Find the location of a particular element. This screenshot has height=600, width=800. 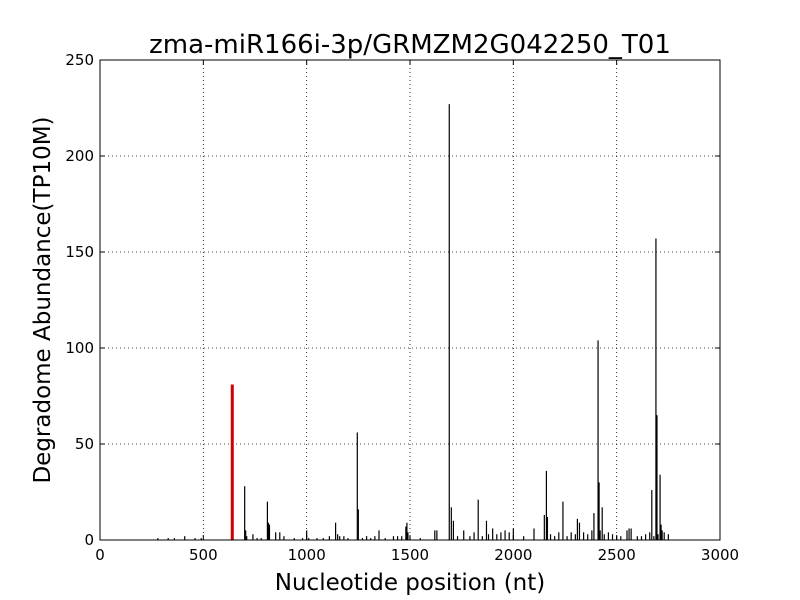

x-tick-label: 2500 is located at coordinates (617, 555).